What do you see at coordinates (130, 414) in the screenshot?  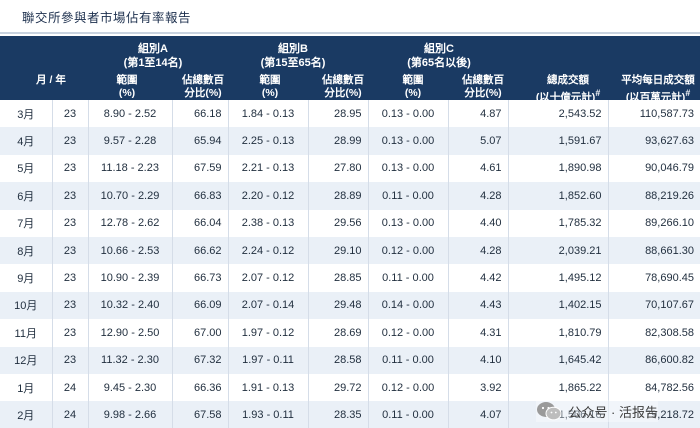 I see `cell-a-range: 9.98 - 2.66` at bounding box center [130, 414].